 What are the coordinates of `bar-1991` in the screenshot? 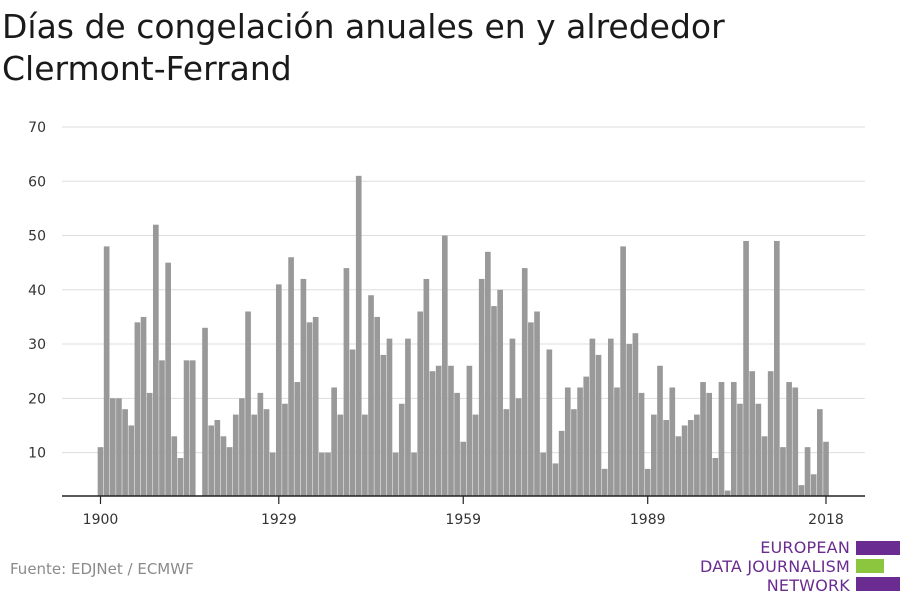 It's located at (660, 430).